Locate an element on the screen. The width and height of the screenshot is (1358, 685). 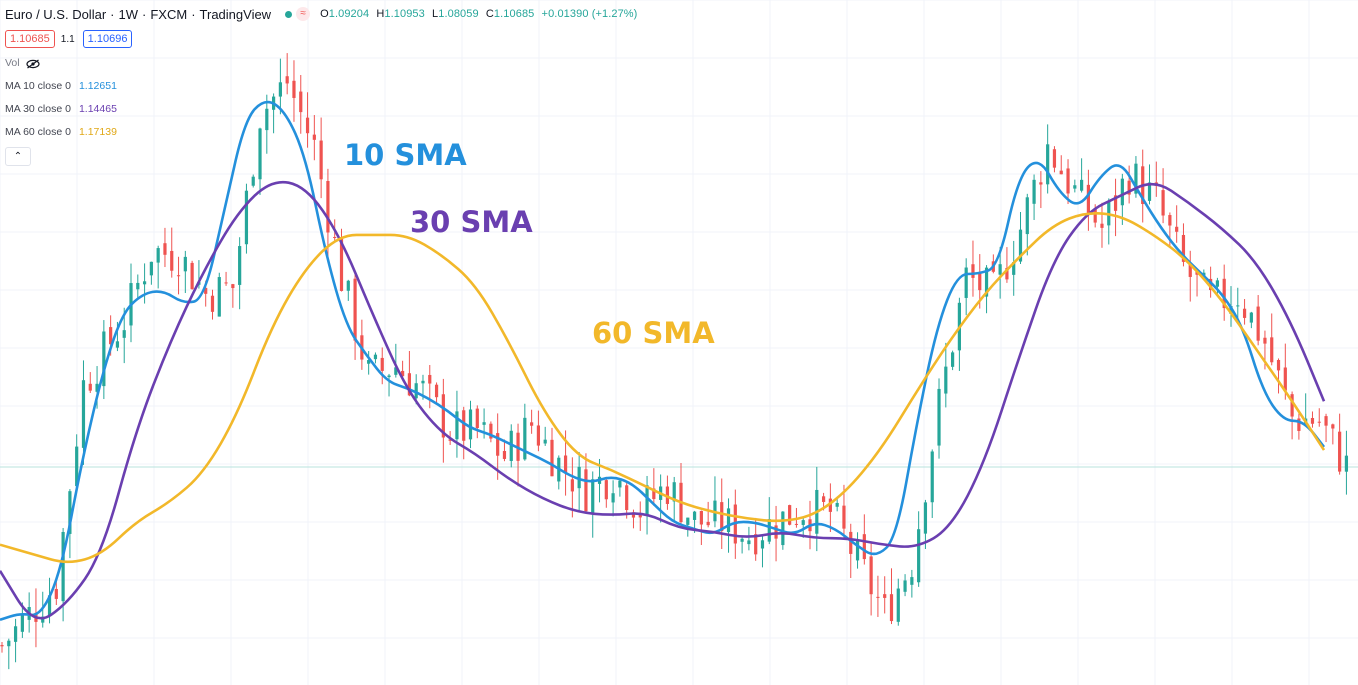
high-value: 1.10953 is located at coordinates (404, 14).